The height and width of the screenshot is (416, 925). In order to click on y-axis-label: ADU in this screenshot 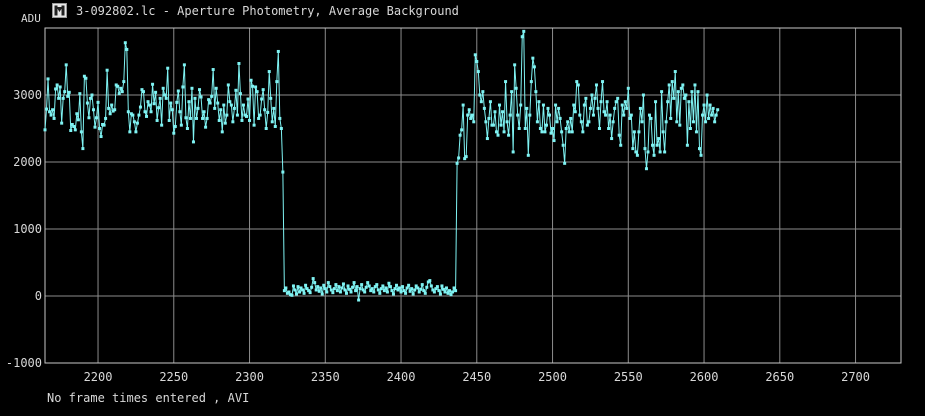, I will do `click(31, 18)`.